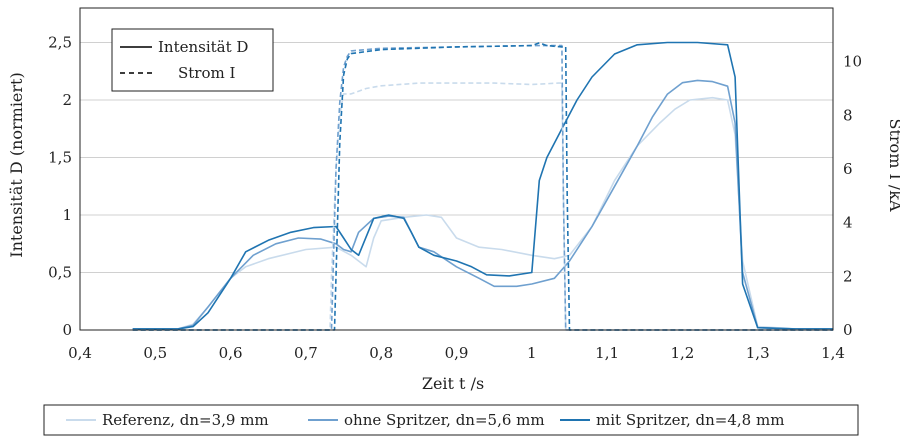  Describe the element at coordinates (457, 353) in the screenshot. I see `x-tick-label: 0,9` at that location.